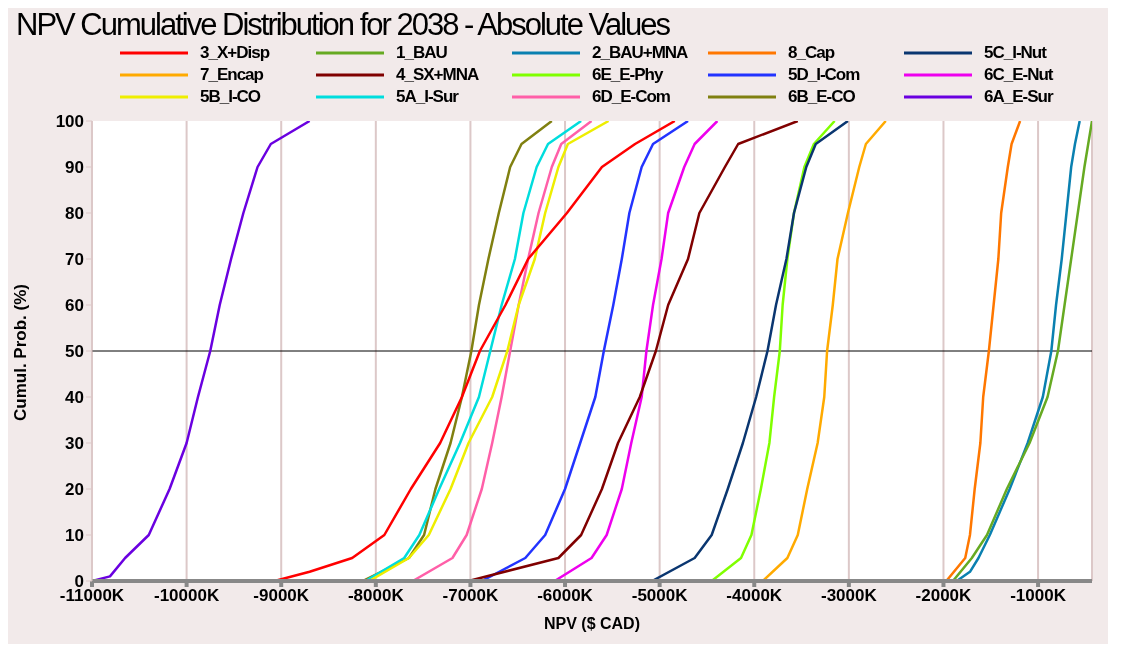 This screenshot has width=1122, height=652. What do you see at coordinates (74, 444) in the screenshot?
I see `y-tick-label: 30` at bounding box center [74, 444].